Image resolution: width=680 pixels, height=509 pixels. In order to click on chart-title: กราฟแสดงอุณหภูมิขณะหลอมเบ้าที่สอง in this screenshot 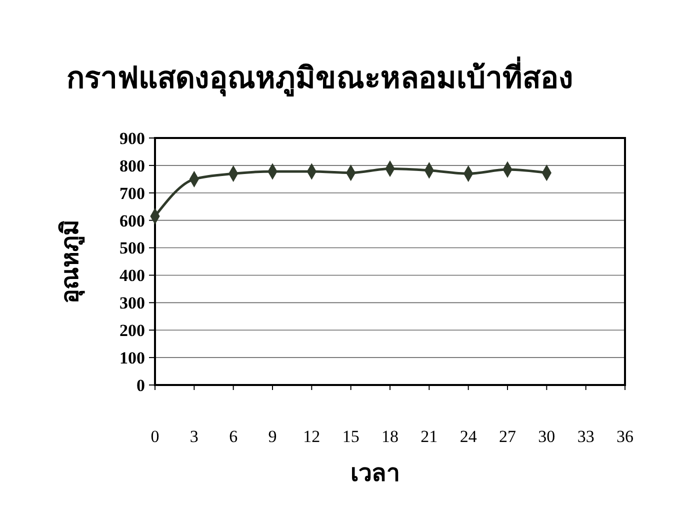, I will do `click(320, 76)`.